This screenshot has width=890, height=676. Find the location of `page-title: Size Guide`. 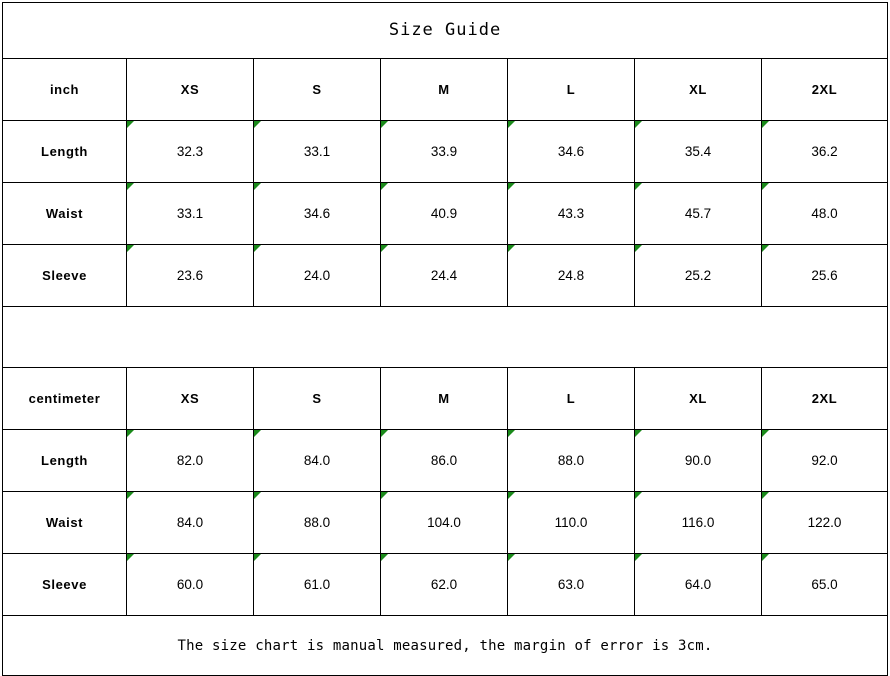

page-title: Size Guide is located at coordinates (445, 30).